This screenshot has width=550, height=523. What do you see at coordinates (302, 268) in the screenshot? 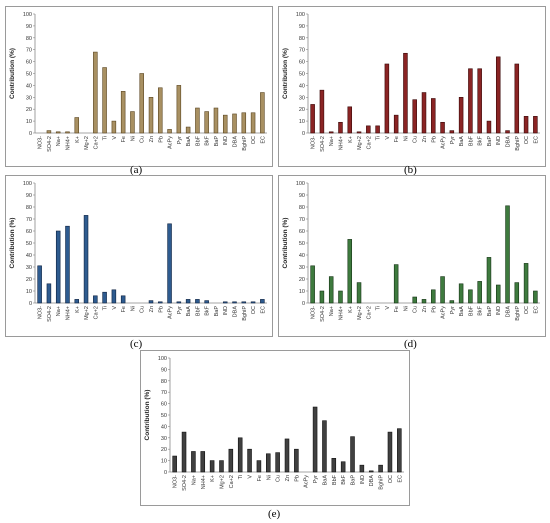
I see `y-tick-label: 30` at bounding box center [302, 268].